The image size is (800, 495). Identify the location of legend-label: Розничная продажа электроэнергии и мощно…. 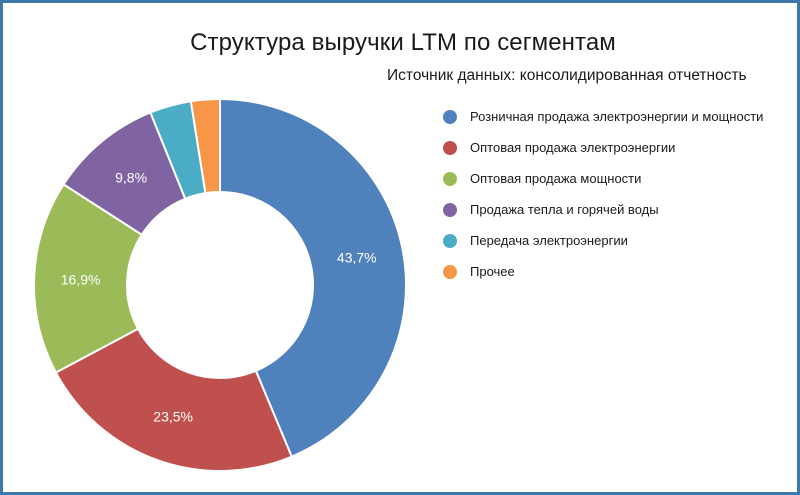
(617, 116).